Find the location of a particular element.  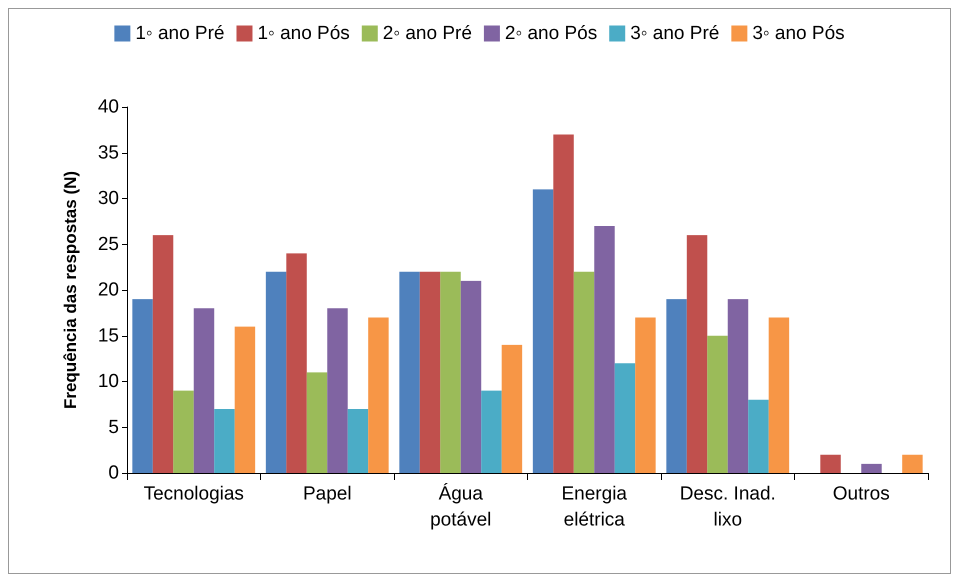

y-tick-label: 5 is located at coordinates (113, 427).